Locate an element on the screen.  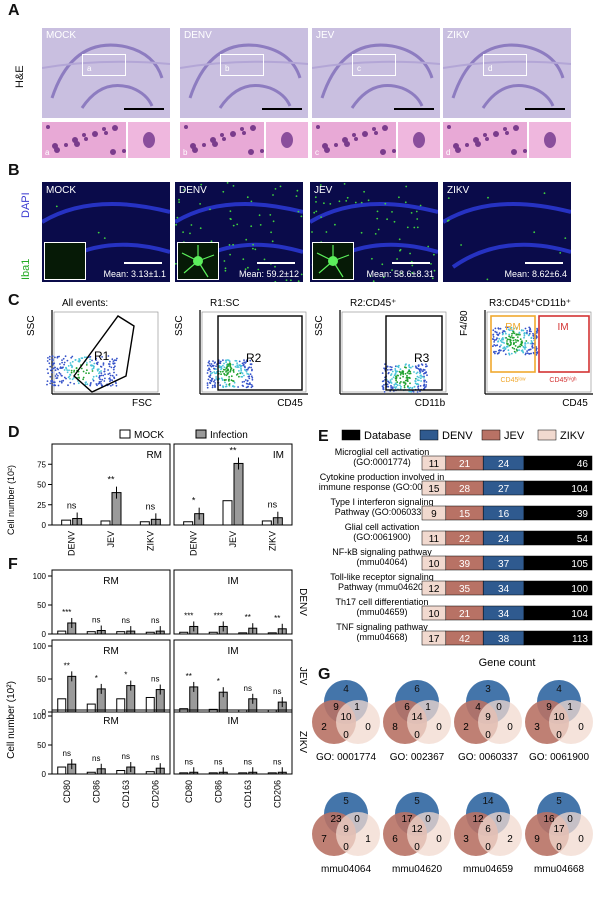
sig-label: ** is located at coordinates (248, 617).